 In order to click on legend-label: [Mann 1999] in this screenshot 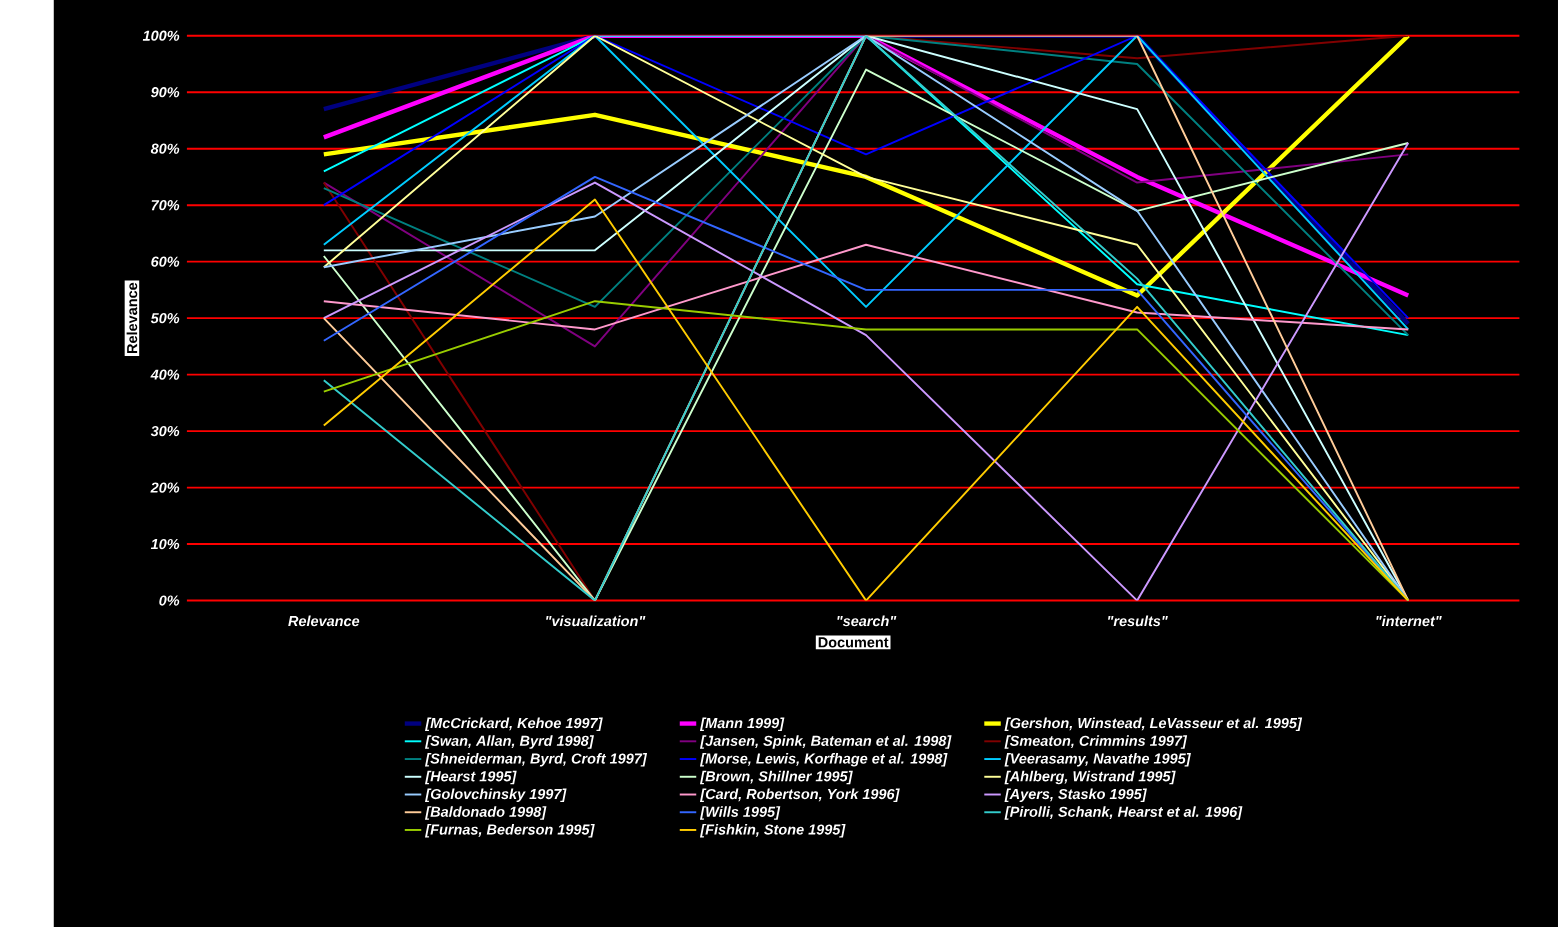, I will do `click(742, 724)`.